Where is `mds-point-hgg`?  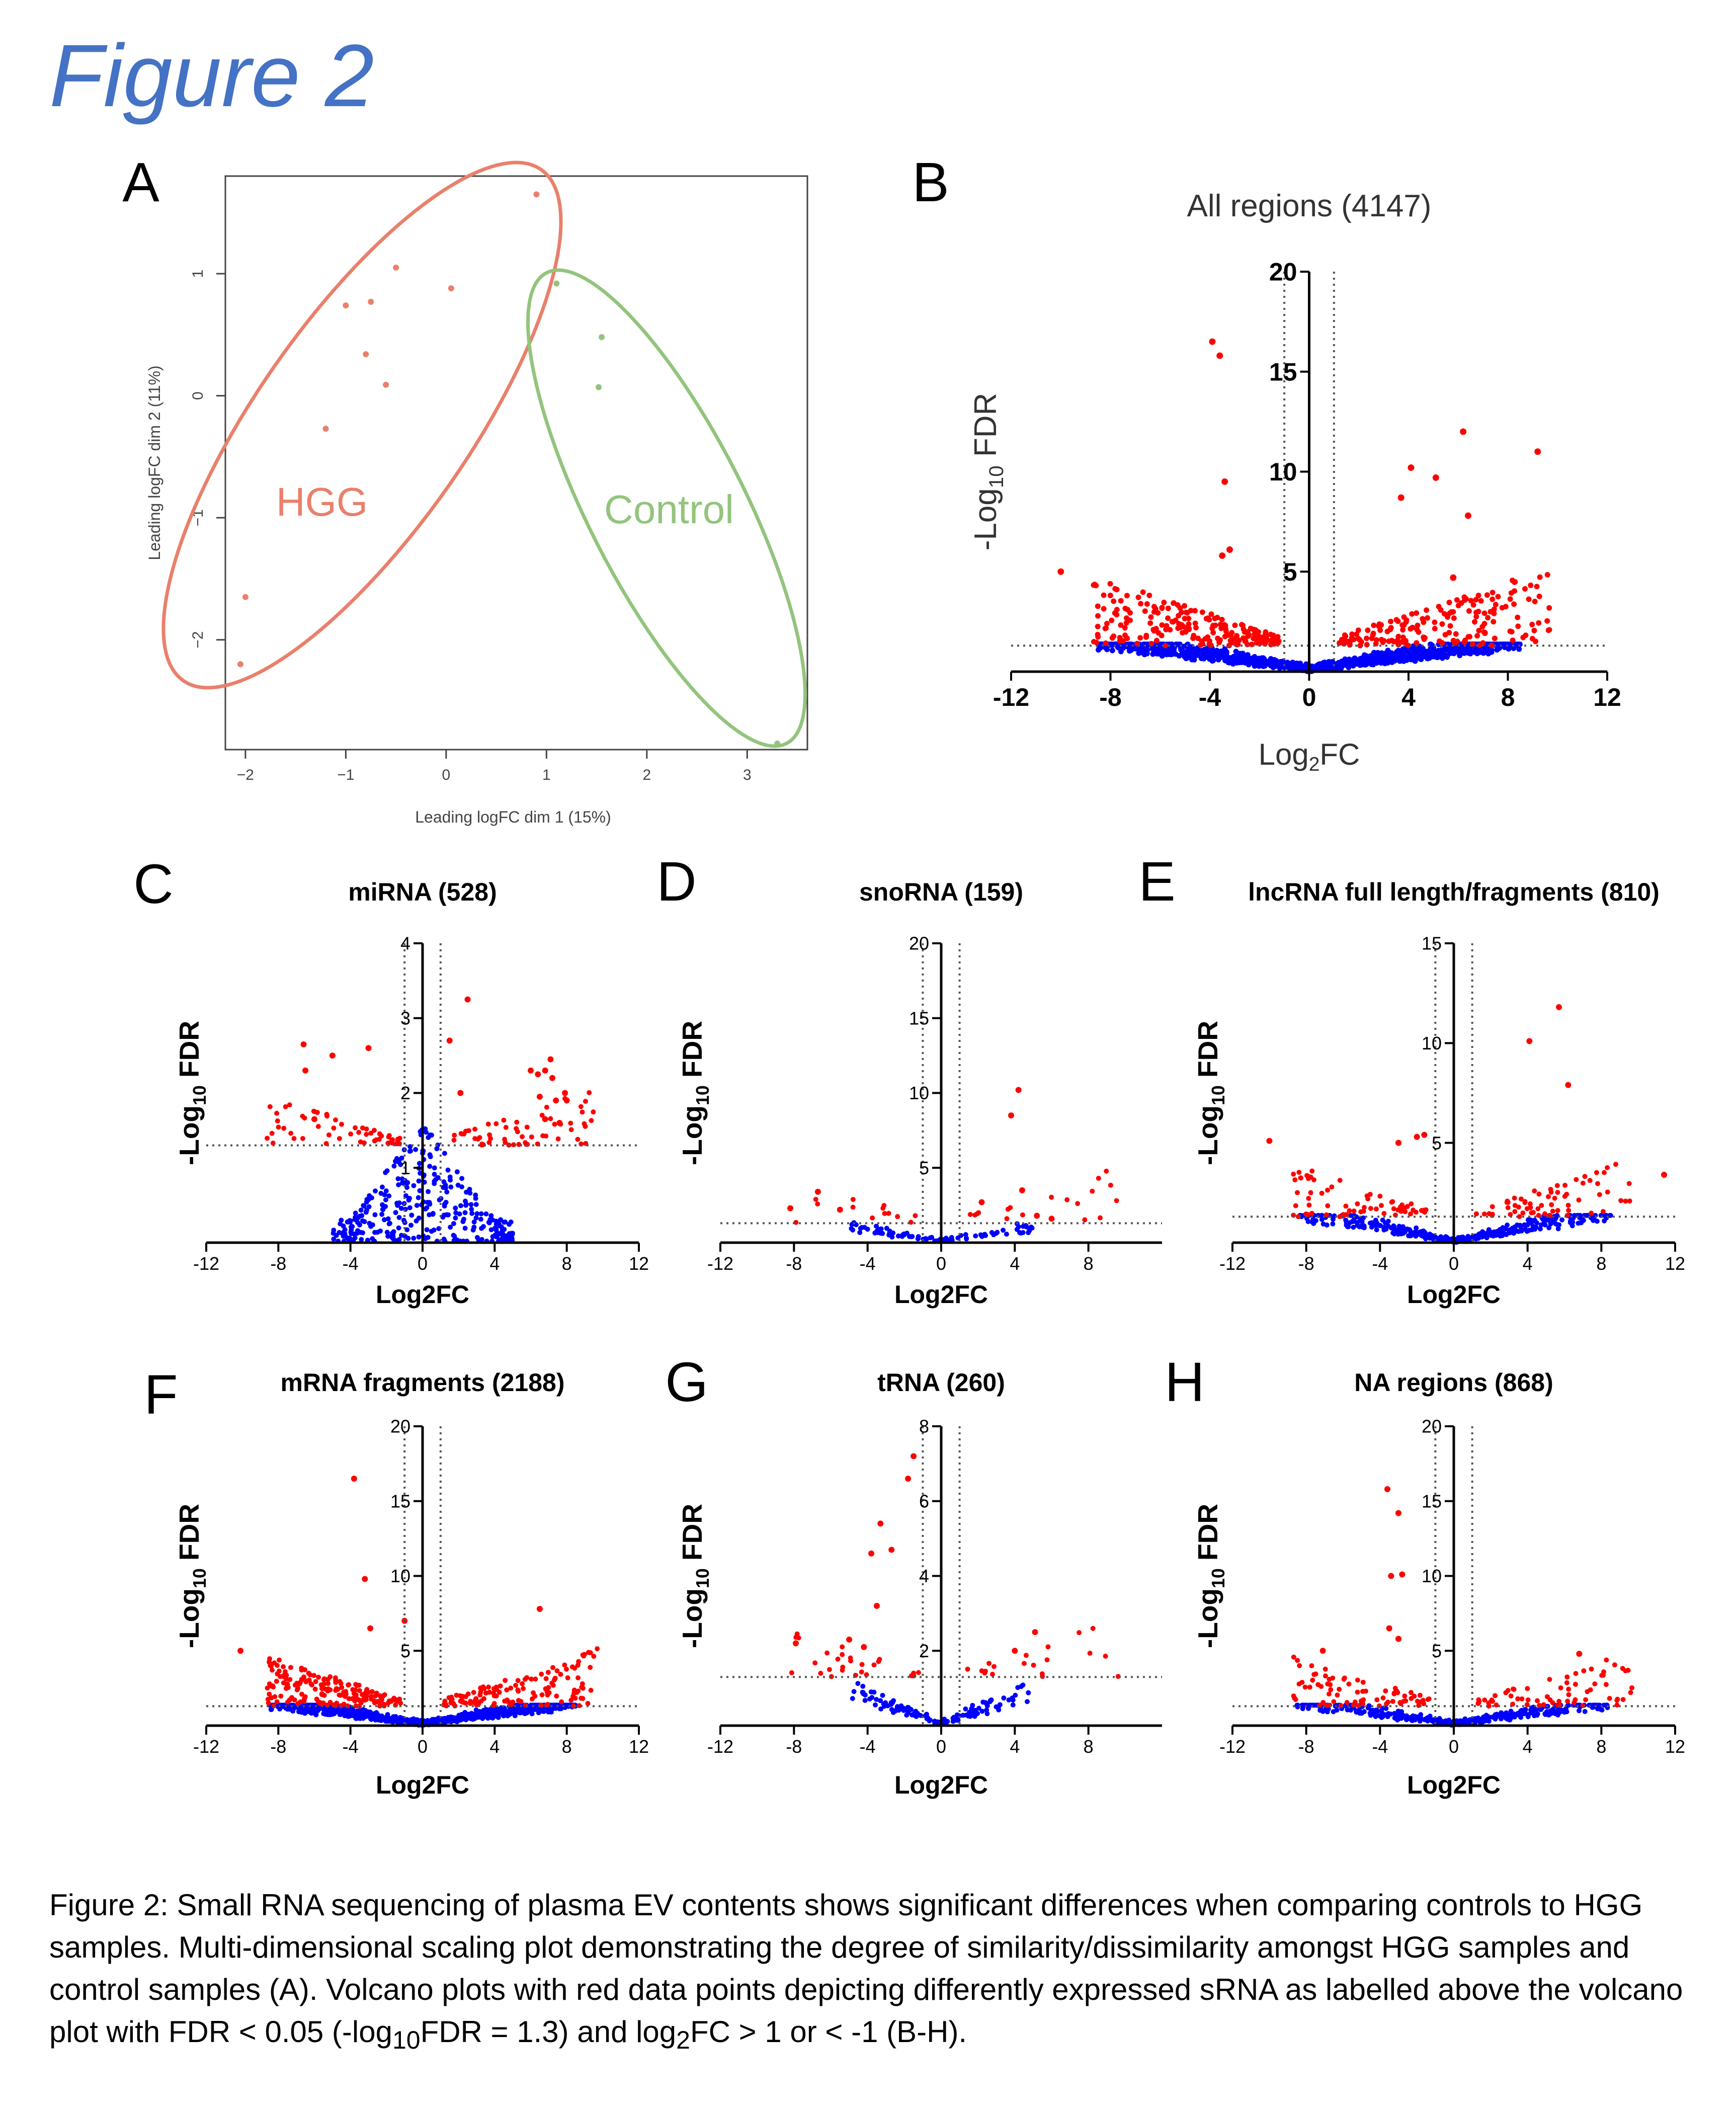 mds-point-hgg is located at coordinates (396, 267).